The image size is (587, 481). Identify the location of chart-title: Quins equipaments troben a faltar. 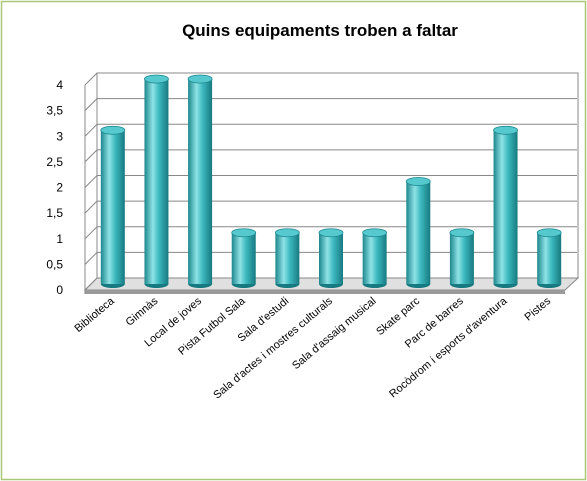
(320, 30).